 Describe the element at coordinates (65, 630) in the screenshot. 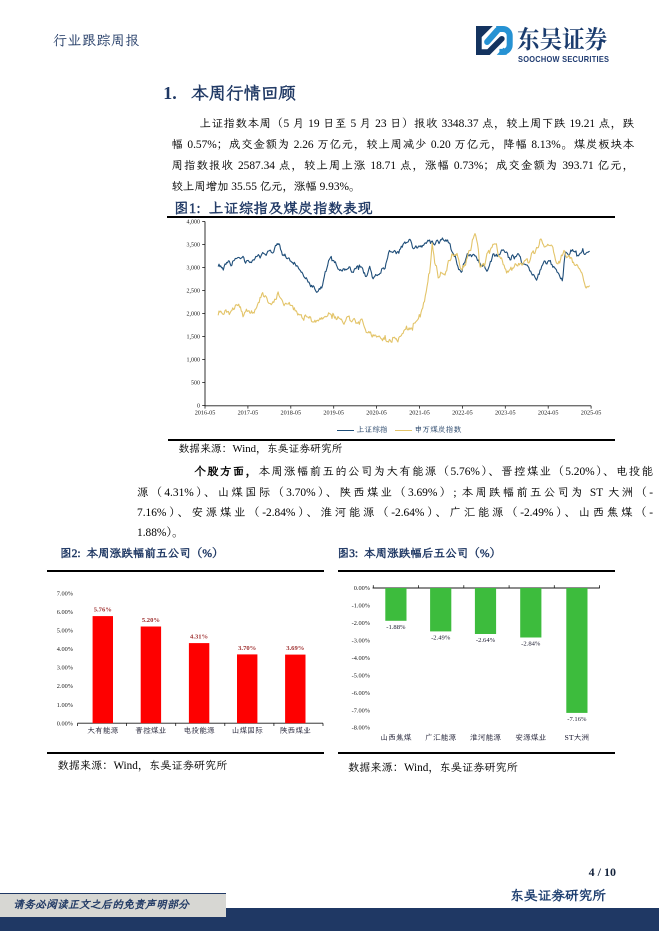

I see `svg-text: 5.00%` at that location.